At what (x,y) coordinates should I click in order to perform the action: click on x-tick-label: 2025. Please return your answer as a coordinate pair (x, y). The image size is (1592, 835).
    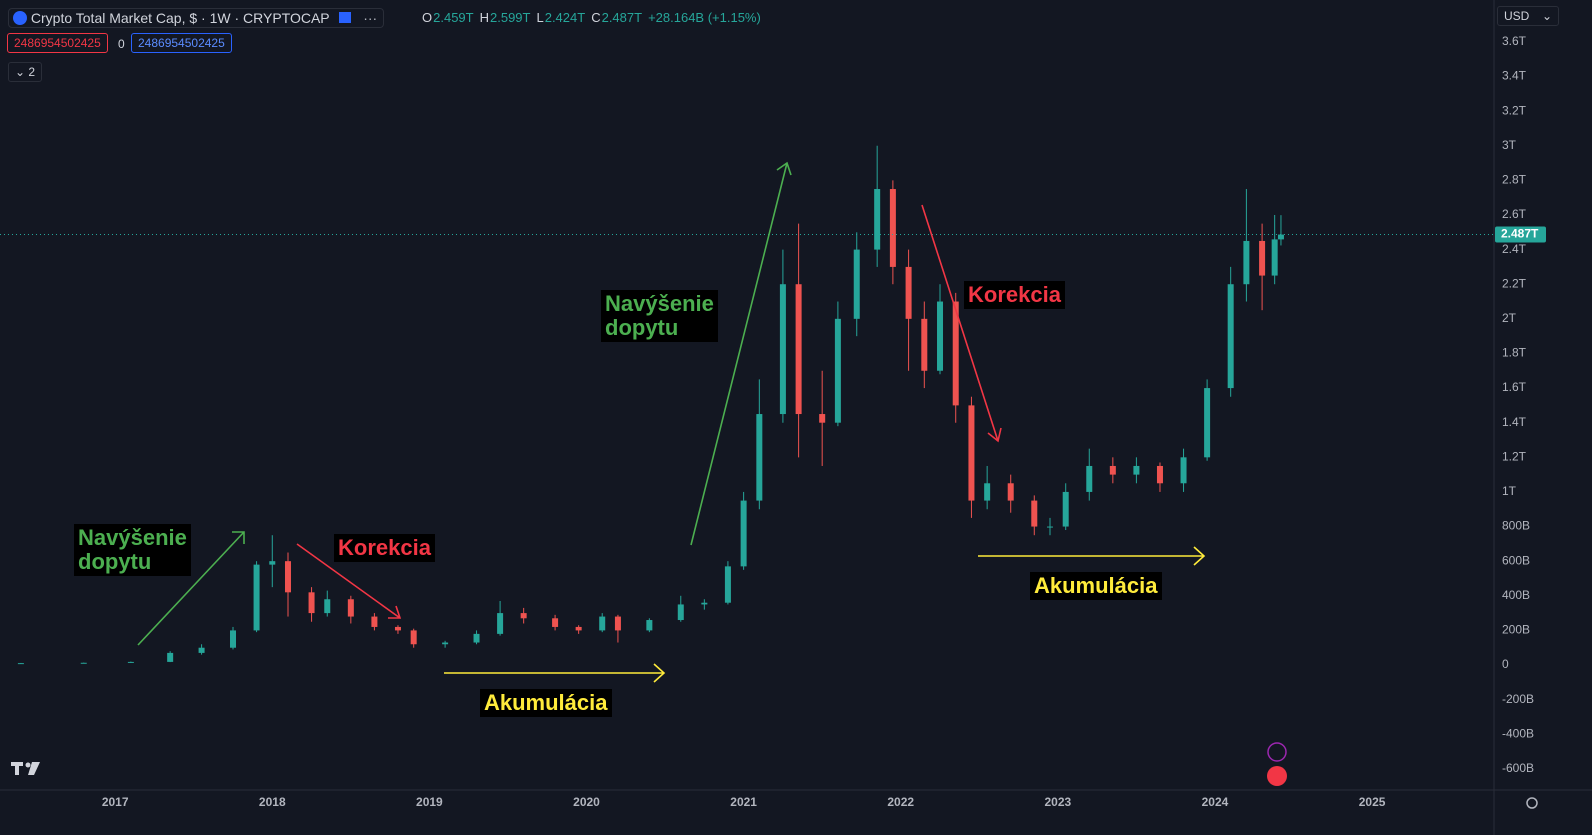
    Looking at the image, I should click on (1372, 802).